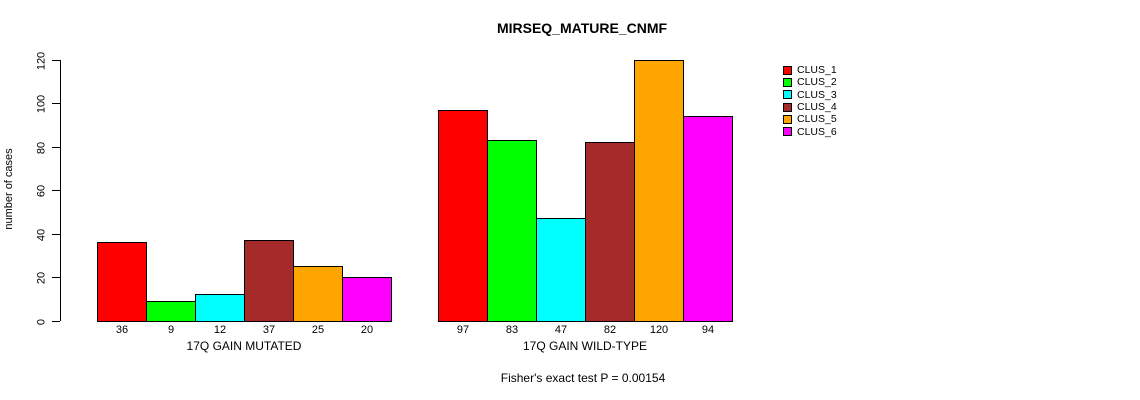 The height and width of the screenshot is (400, 1140). What do you see at coordinates (708, 219) in the screenshot?
I see `bar-clus_6-group2` at bounding box center [708, 219].